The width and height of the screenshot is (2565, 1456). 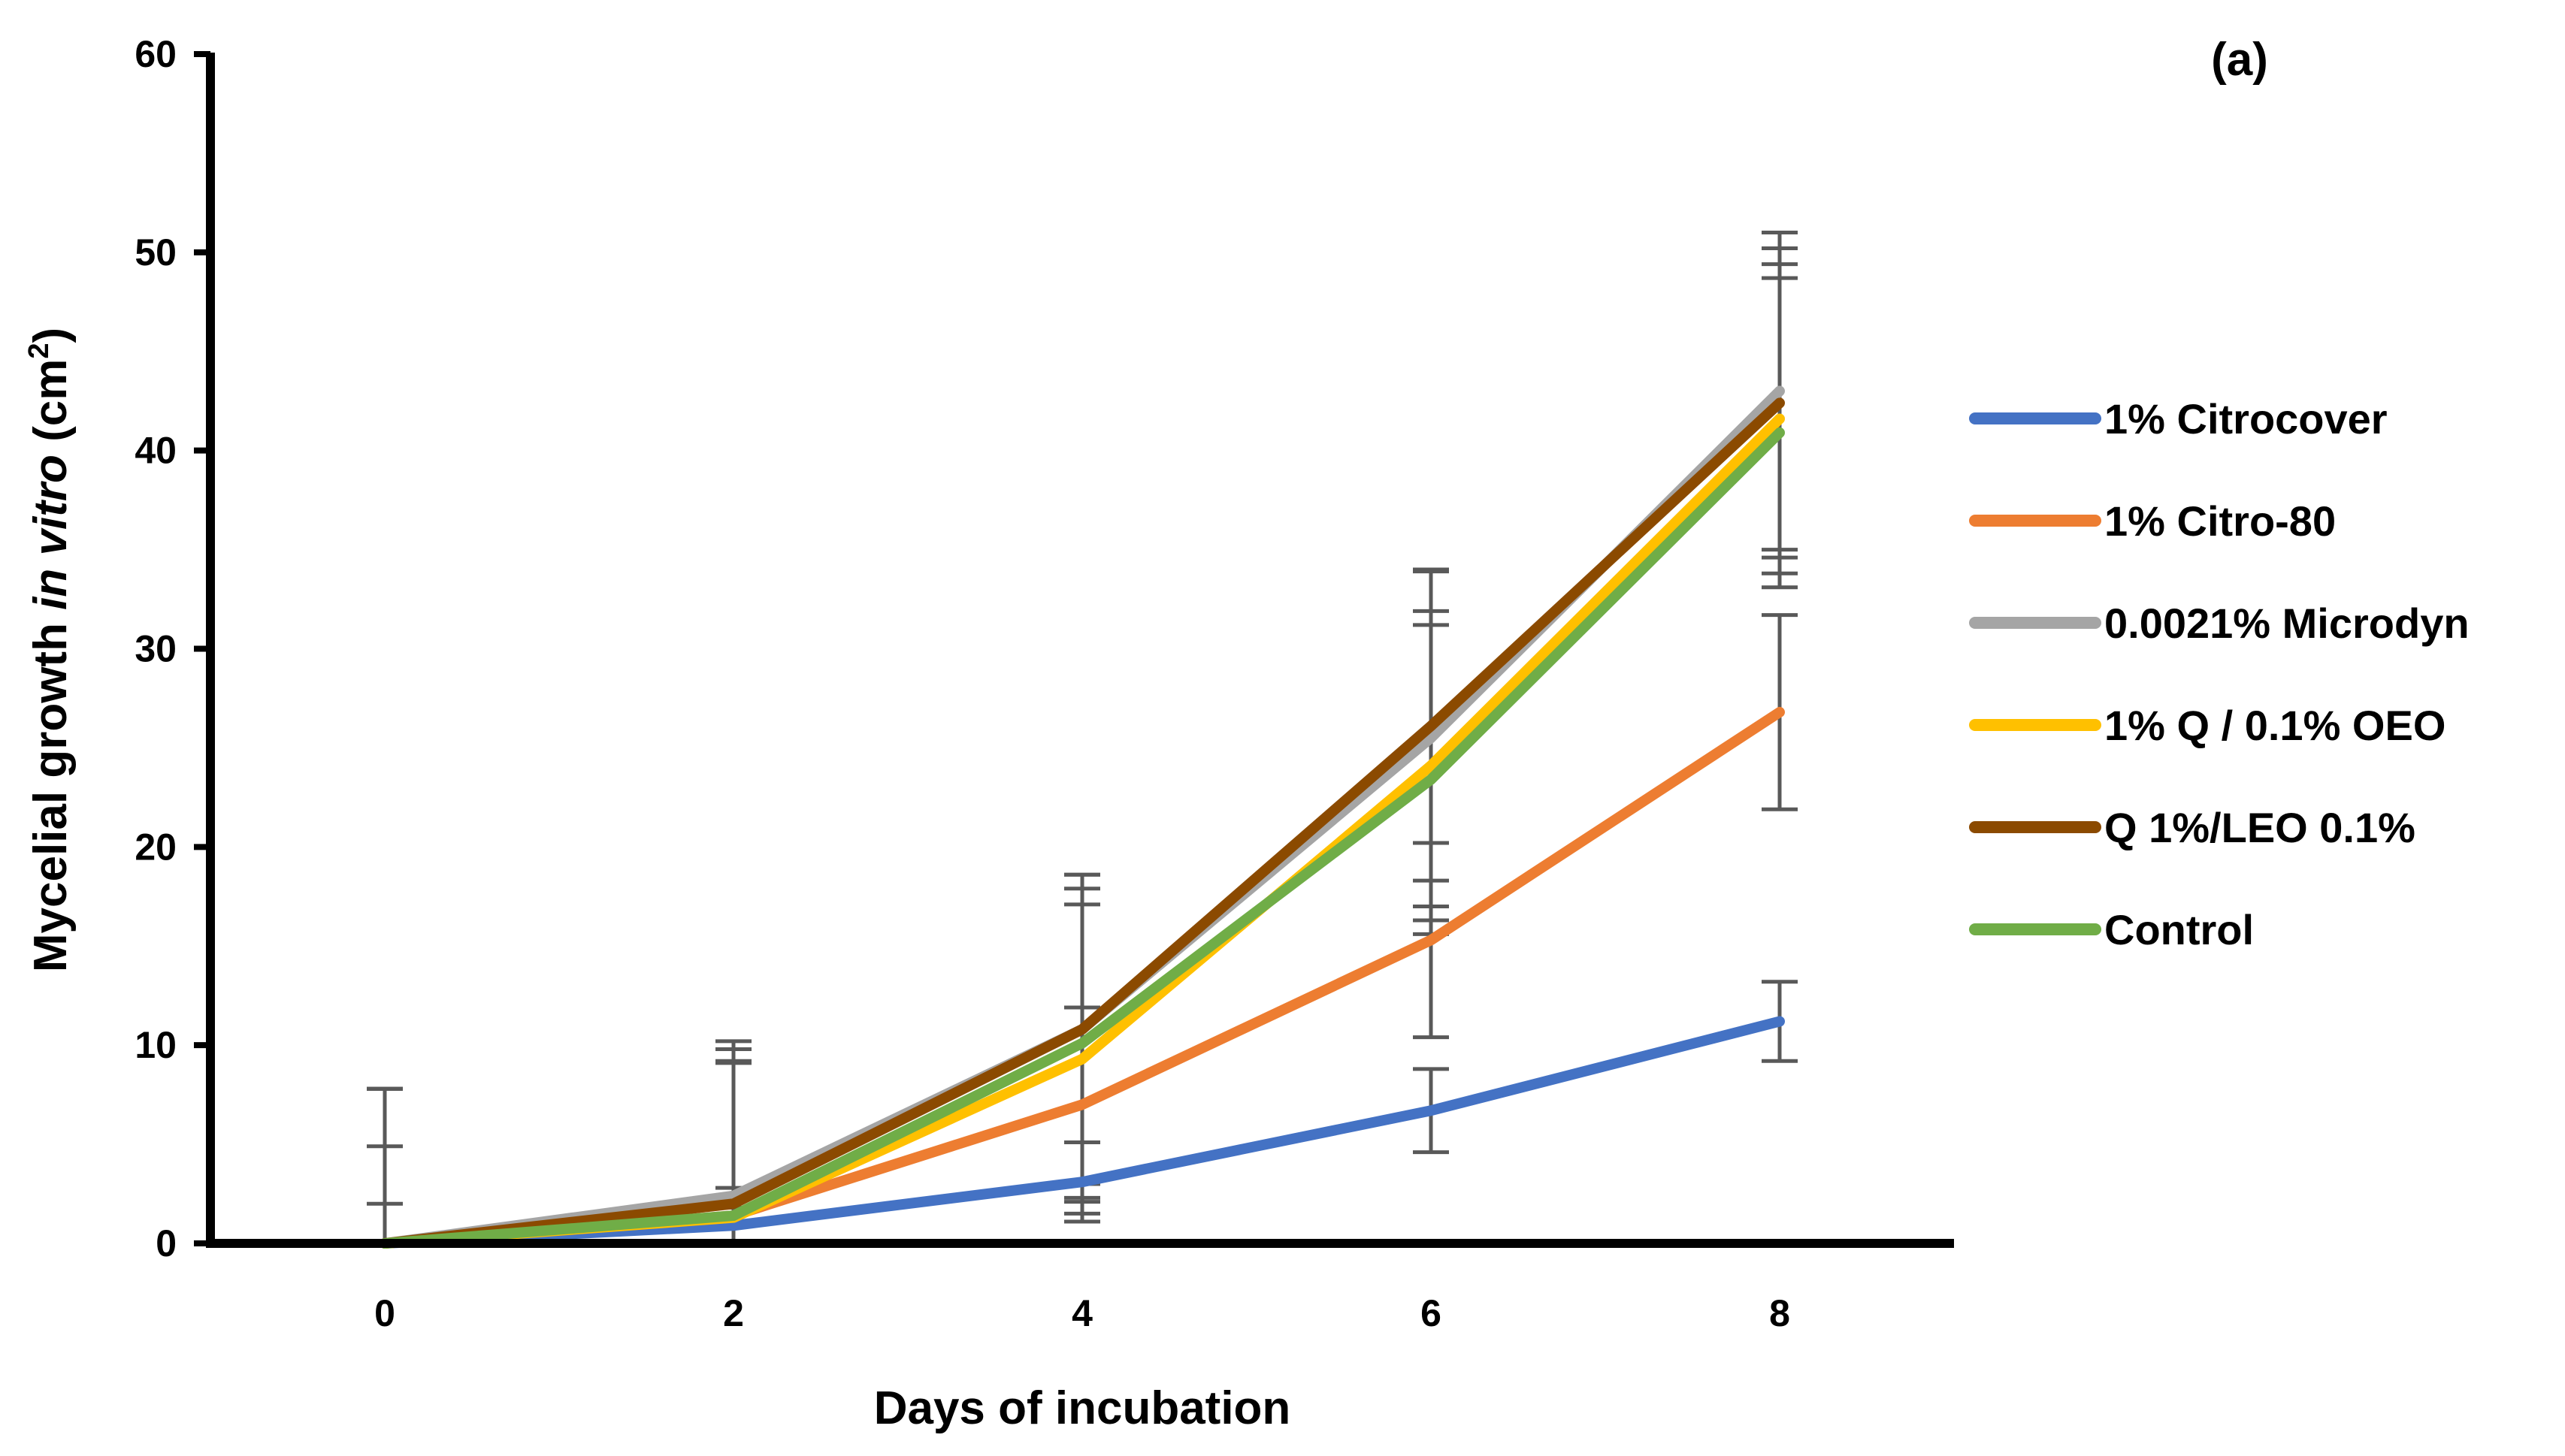 I want to click on x-tick-label: 0, so click(x=384, y=1313).